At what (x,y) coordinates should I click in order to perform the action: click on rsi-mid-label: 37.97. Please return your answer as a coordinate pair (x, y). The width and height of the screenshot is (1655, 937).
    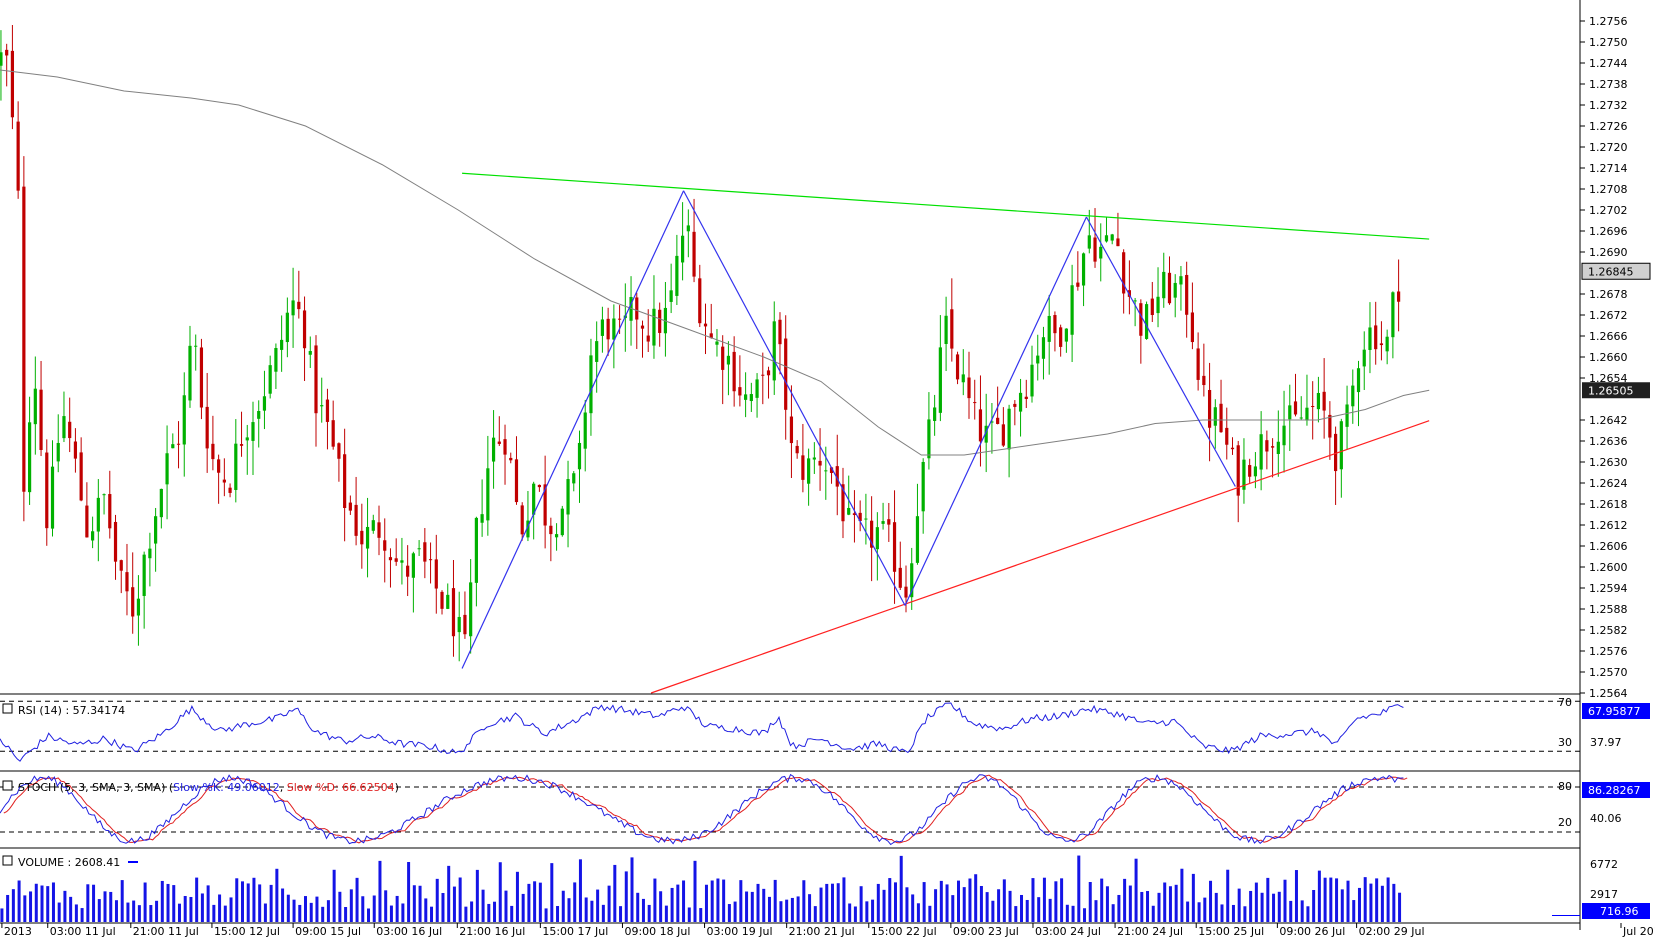
    Looking at the image, I should click on (1606, 742).